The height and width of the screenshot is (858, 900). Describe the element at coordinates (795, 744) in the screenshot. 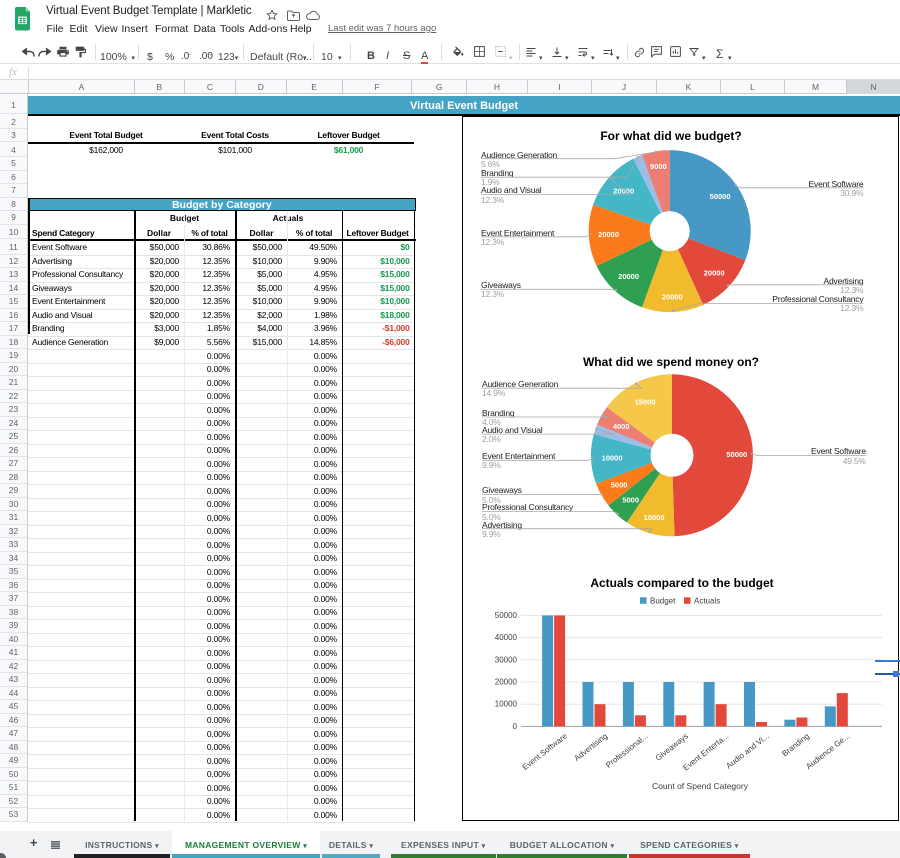

I see `svg-text: Branding` at that location.